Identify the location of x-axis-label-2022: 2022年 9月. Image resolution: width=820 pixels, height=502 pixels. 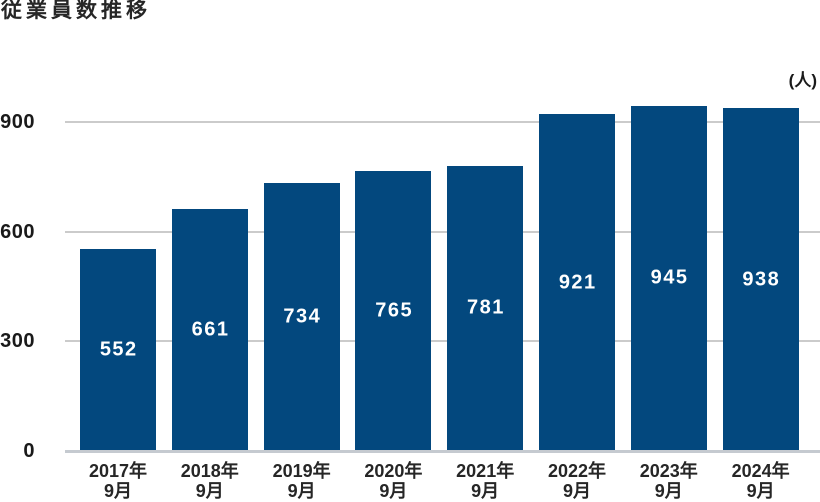
(577, 481).